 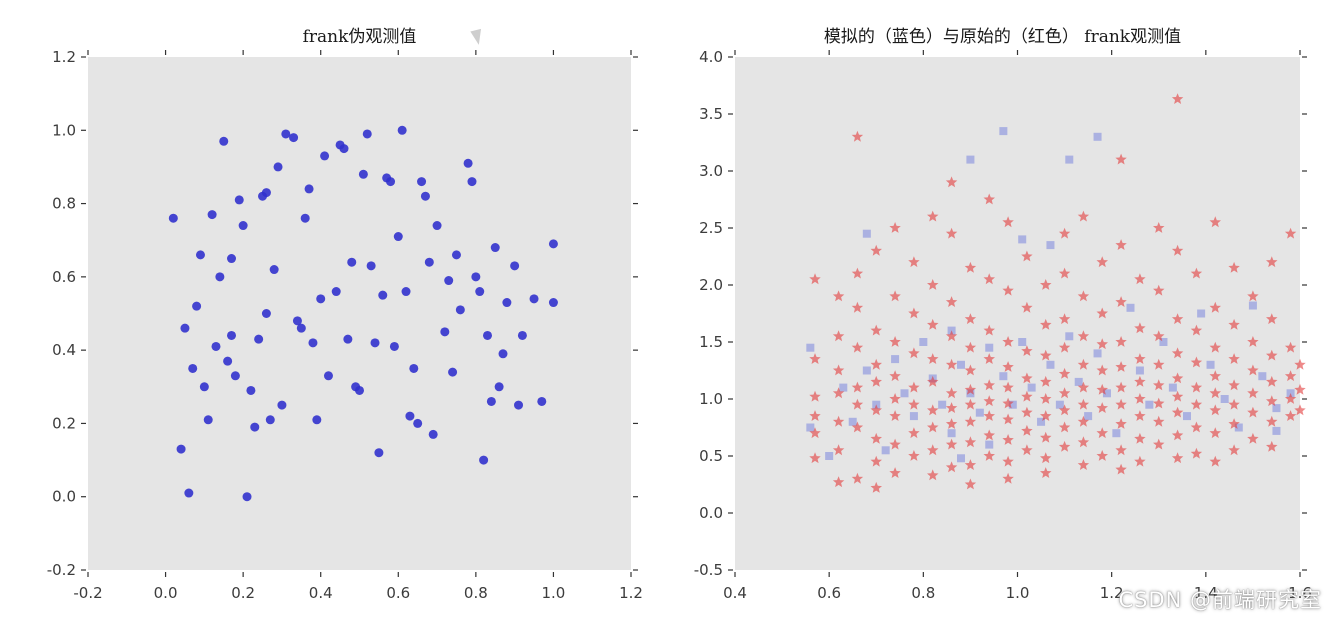 What do you see at coordinates (1206, 593) in the screenshot?
I see `svg-text: 1.4` at bounding box center [1206, 593].